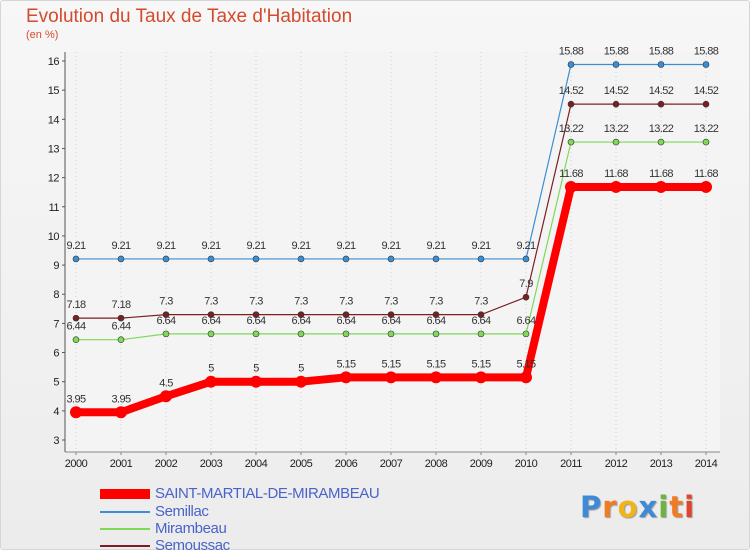  I want to click on legend-label: Semillac, so click(182, 511).